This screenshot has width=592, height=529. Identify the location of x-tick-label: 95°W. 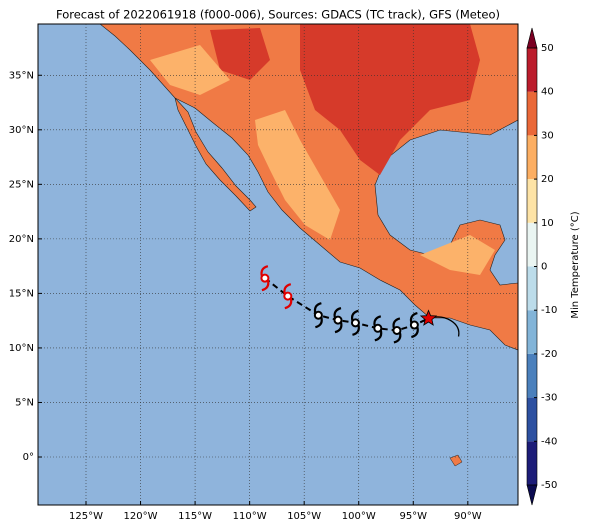
(413, 516).